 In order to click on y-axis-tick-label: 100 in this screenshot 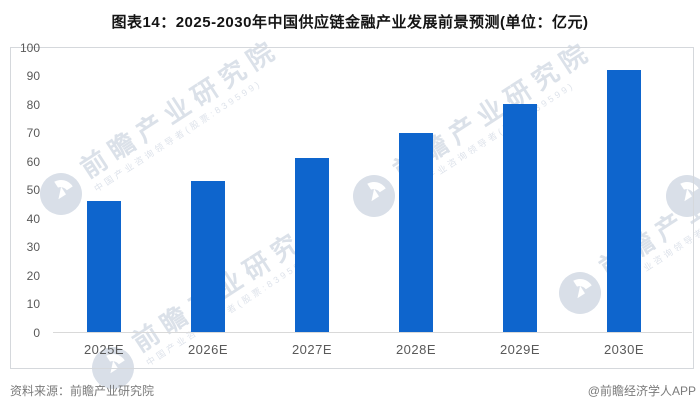, I will do `click(29, 48)`.